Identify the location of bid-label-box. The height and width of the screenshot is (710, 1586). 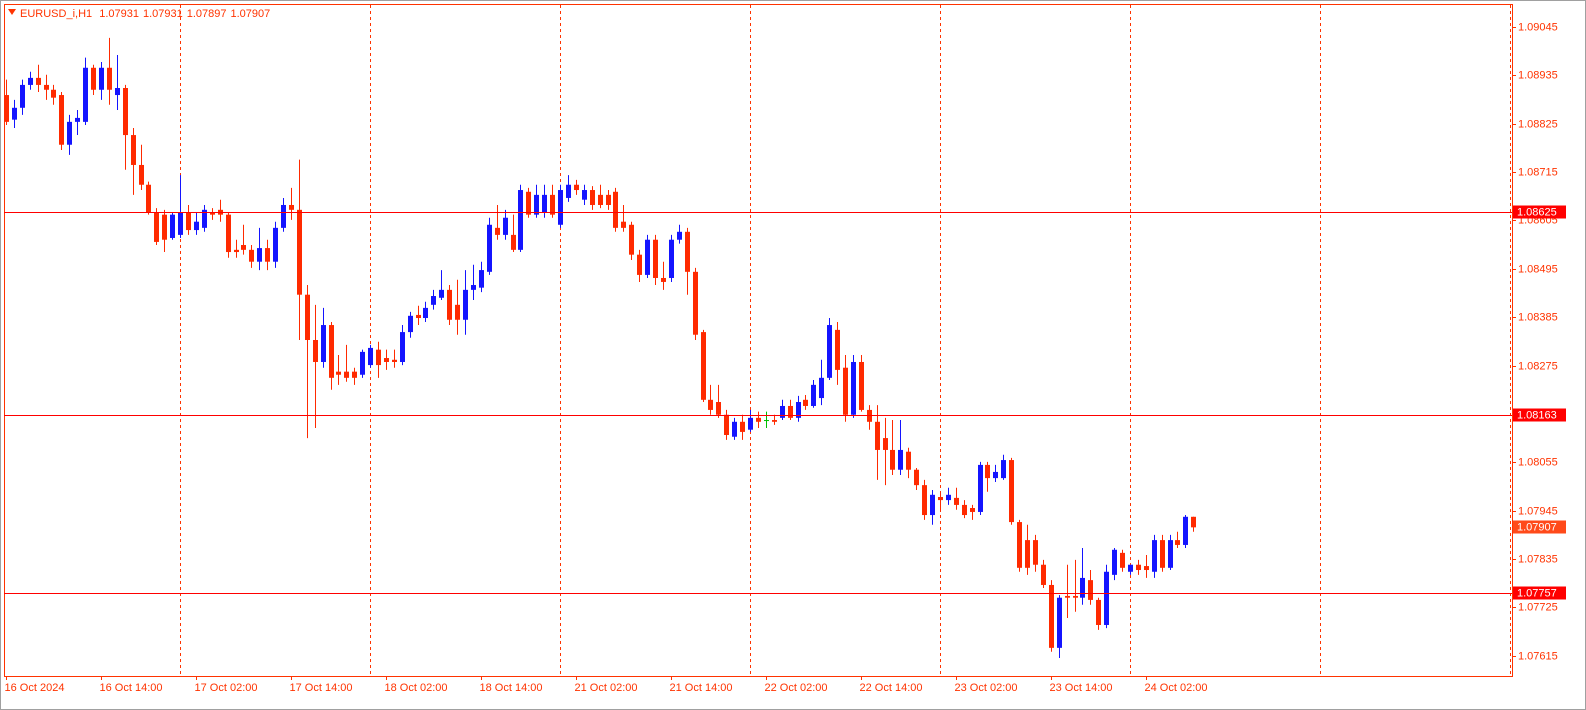
(1539, 527).